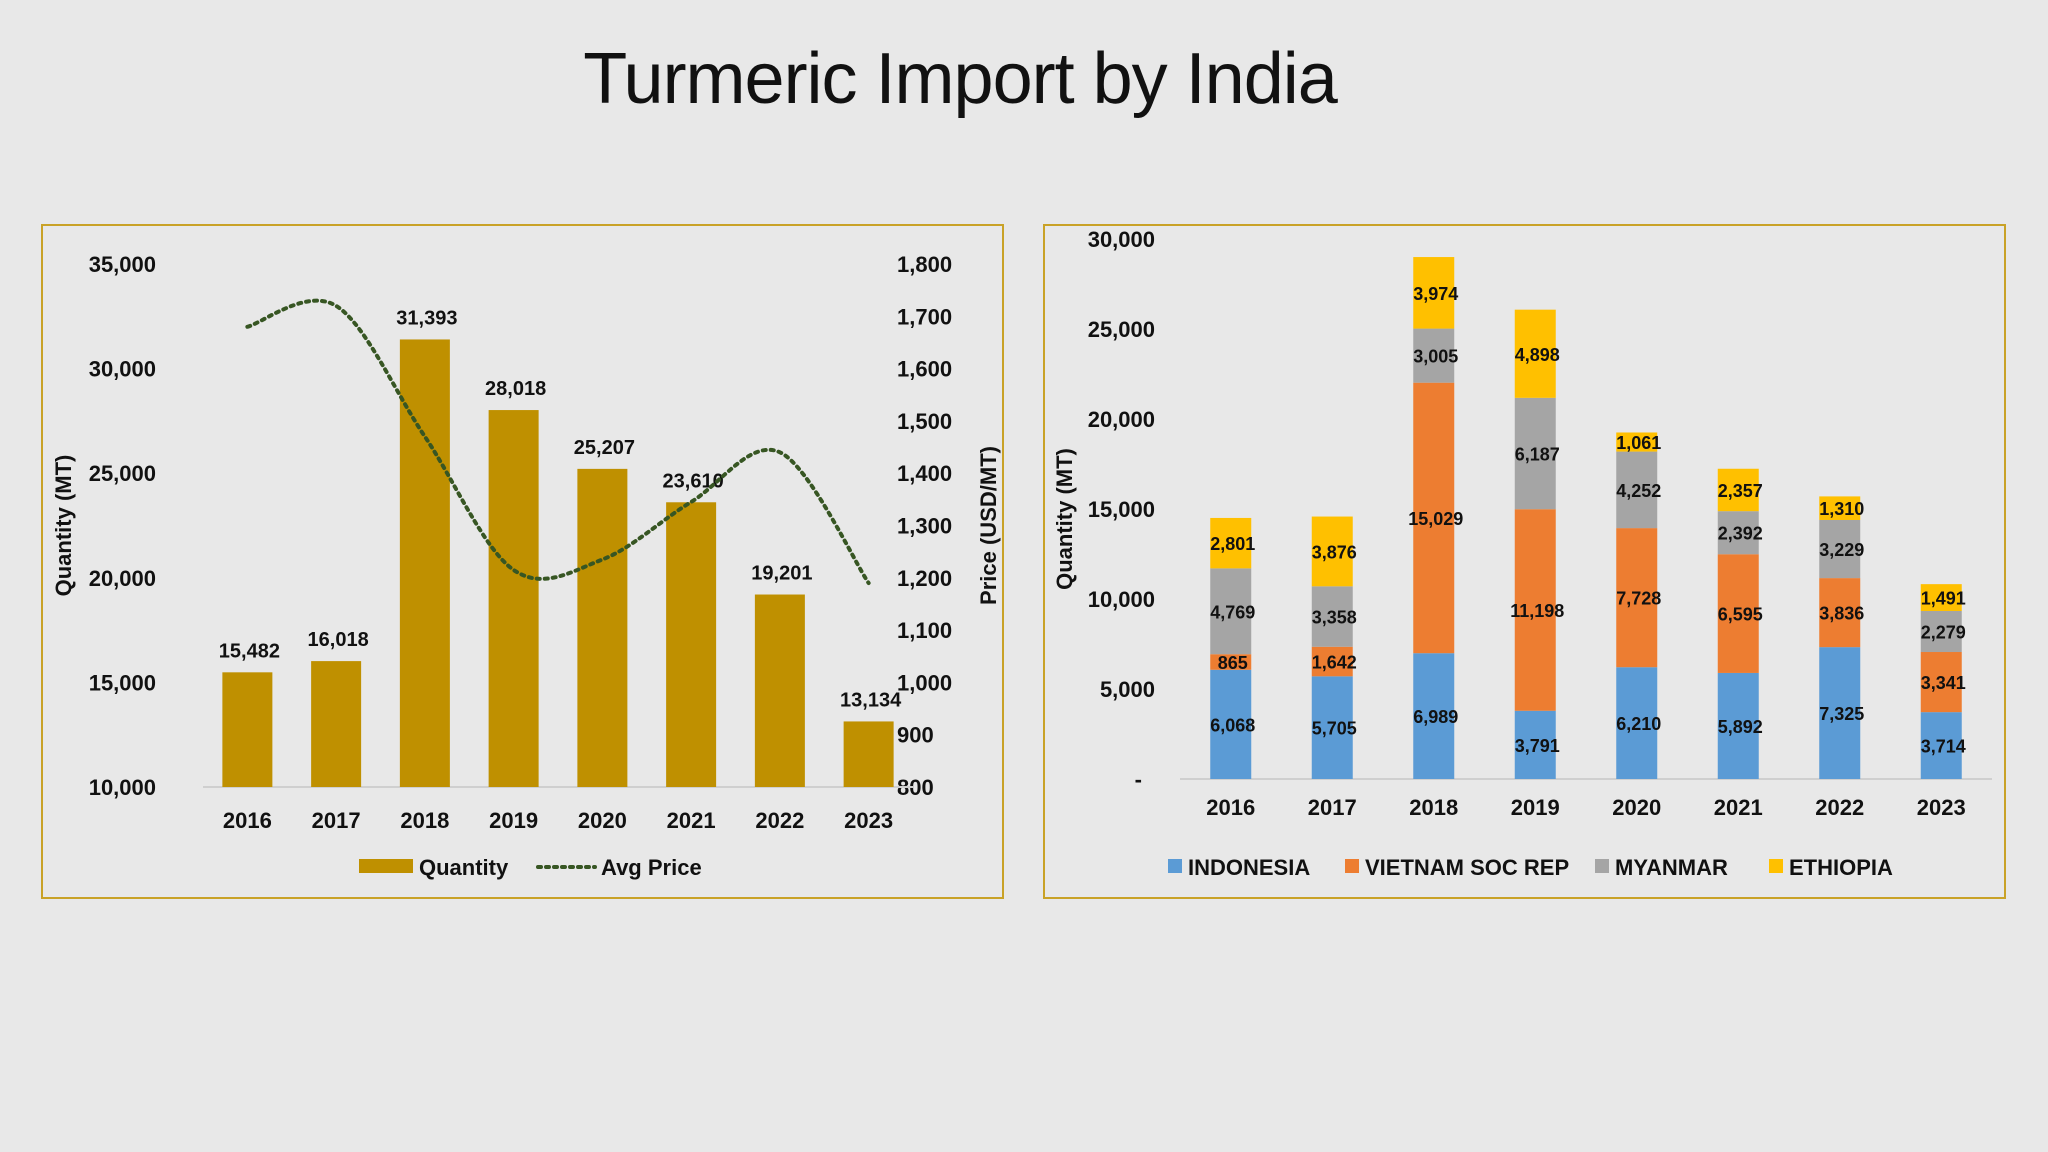  What do you see at coordinates (651, 867) in the screenshot?
I see `legend-label-avg-price: Avg Price` at bounding box center [651, 867].